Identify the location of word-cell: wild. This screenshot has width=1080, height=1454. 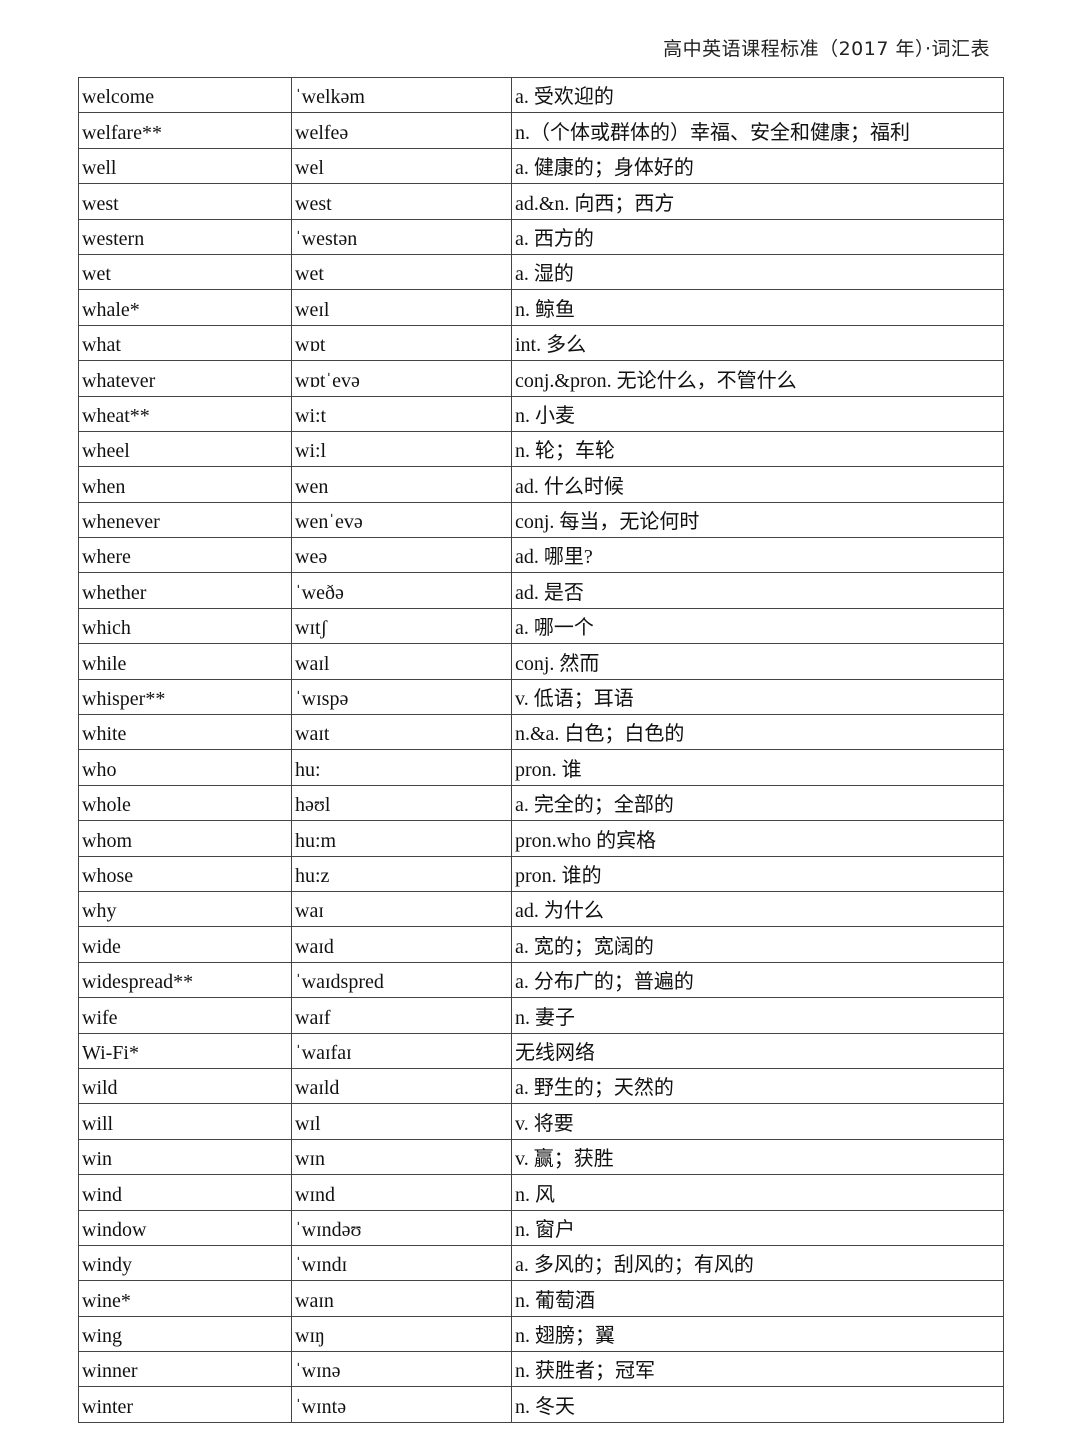
(185, 1086).